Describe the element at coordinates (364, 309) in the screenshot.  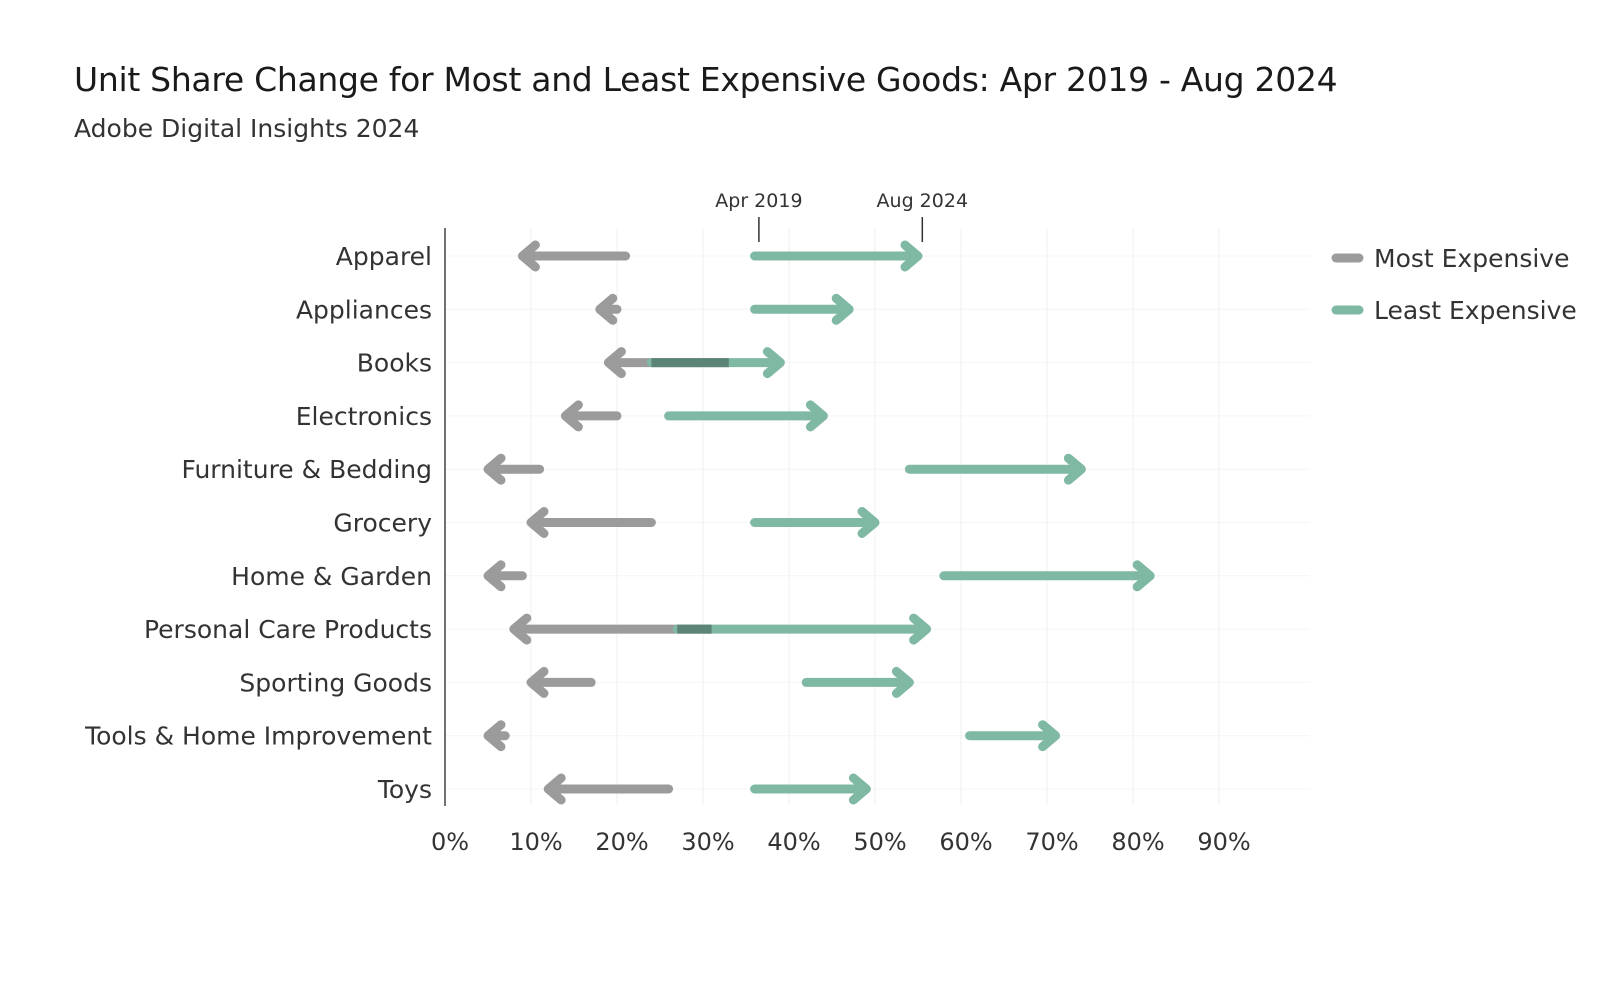
I see `y-tick-label: Appliances` at that location.